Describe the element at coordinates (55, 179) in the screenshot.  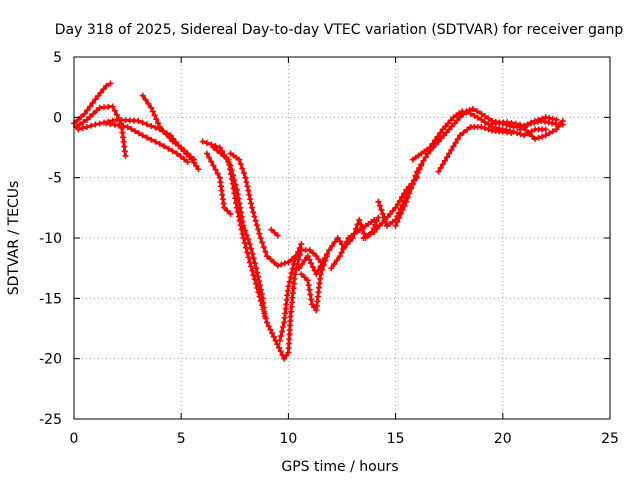
I see `y-tick-label: -5` at that location.